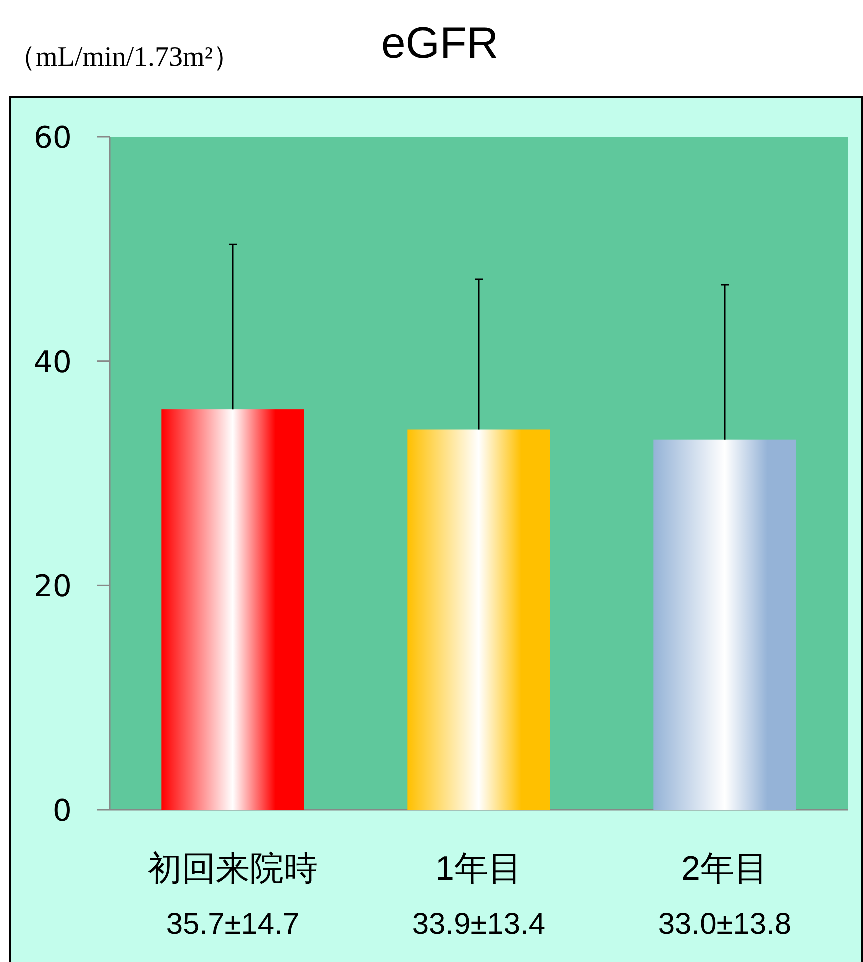 The image size is (863, 962). Describe the element at coordinates (53, 587) in the screenshot. I see `y-tick-label: 20` at that location.